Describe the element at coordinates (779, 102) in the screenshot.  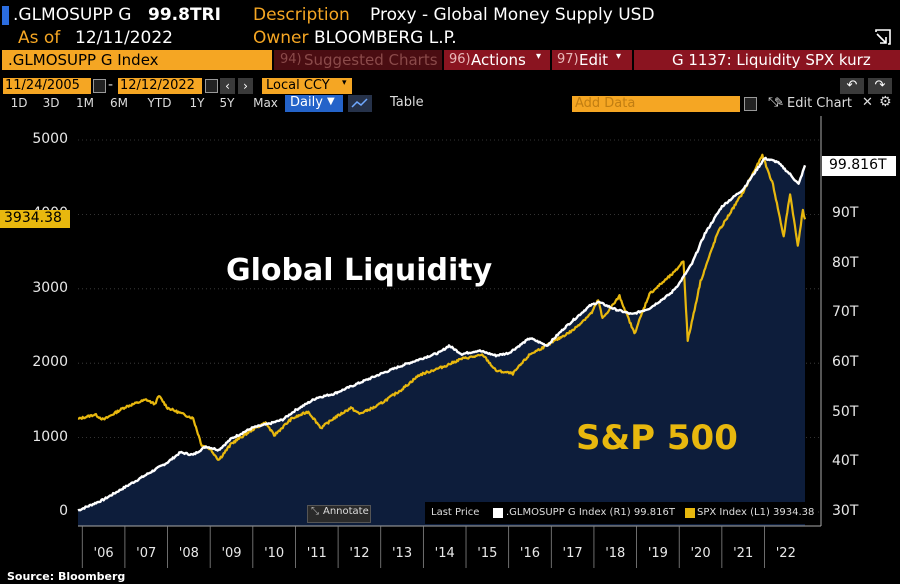
I see `edit-chart-pencil-icon: ✎` at that location.